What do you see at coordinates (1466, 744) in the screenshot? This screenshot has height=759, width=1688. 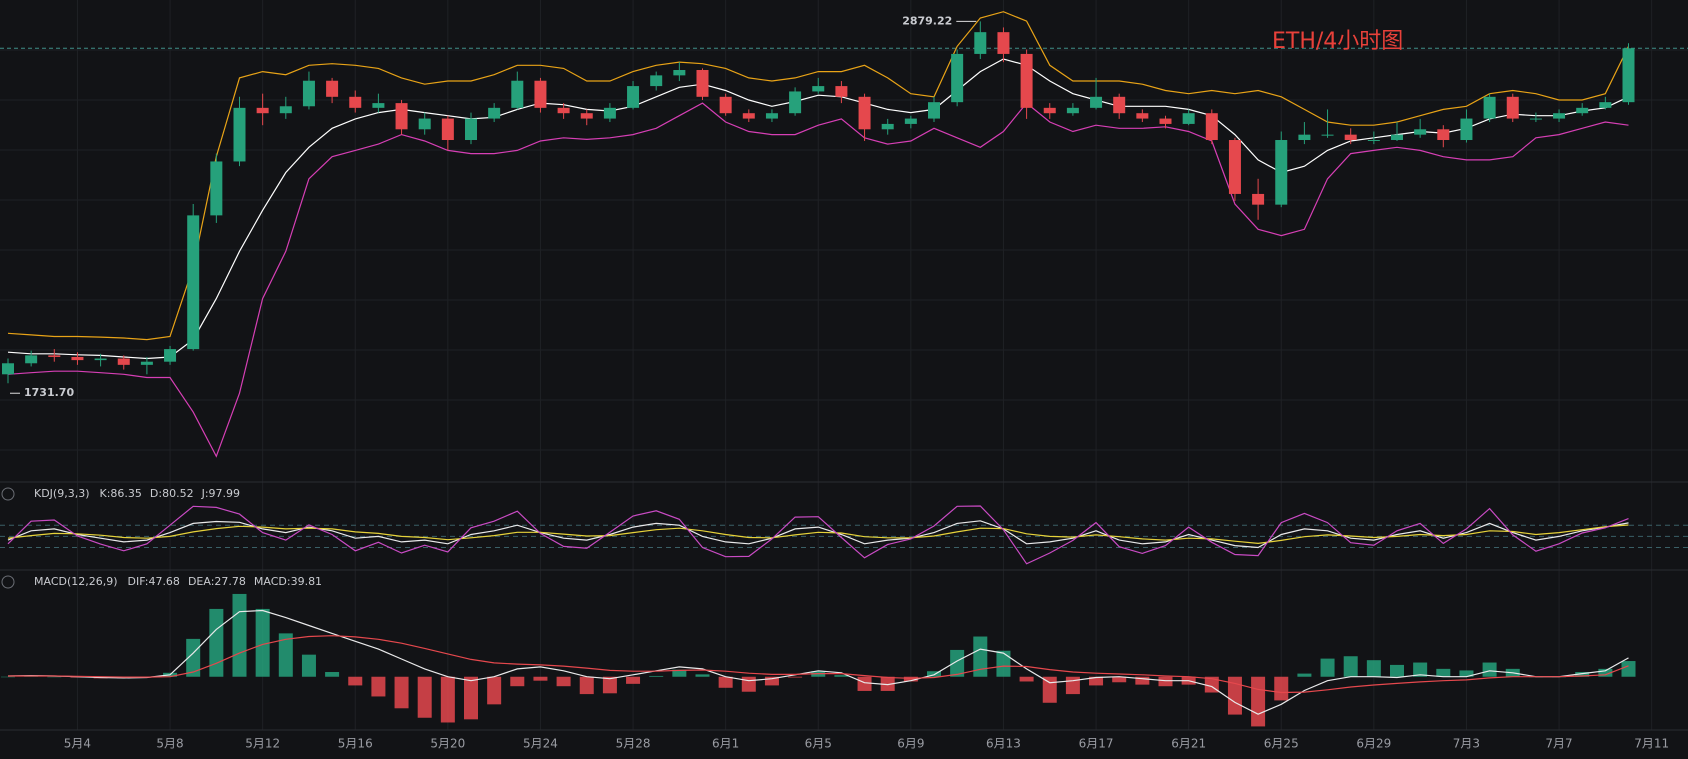 I see `x-tick-label: 7月3` at bounding box center [1466, 744].